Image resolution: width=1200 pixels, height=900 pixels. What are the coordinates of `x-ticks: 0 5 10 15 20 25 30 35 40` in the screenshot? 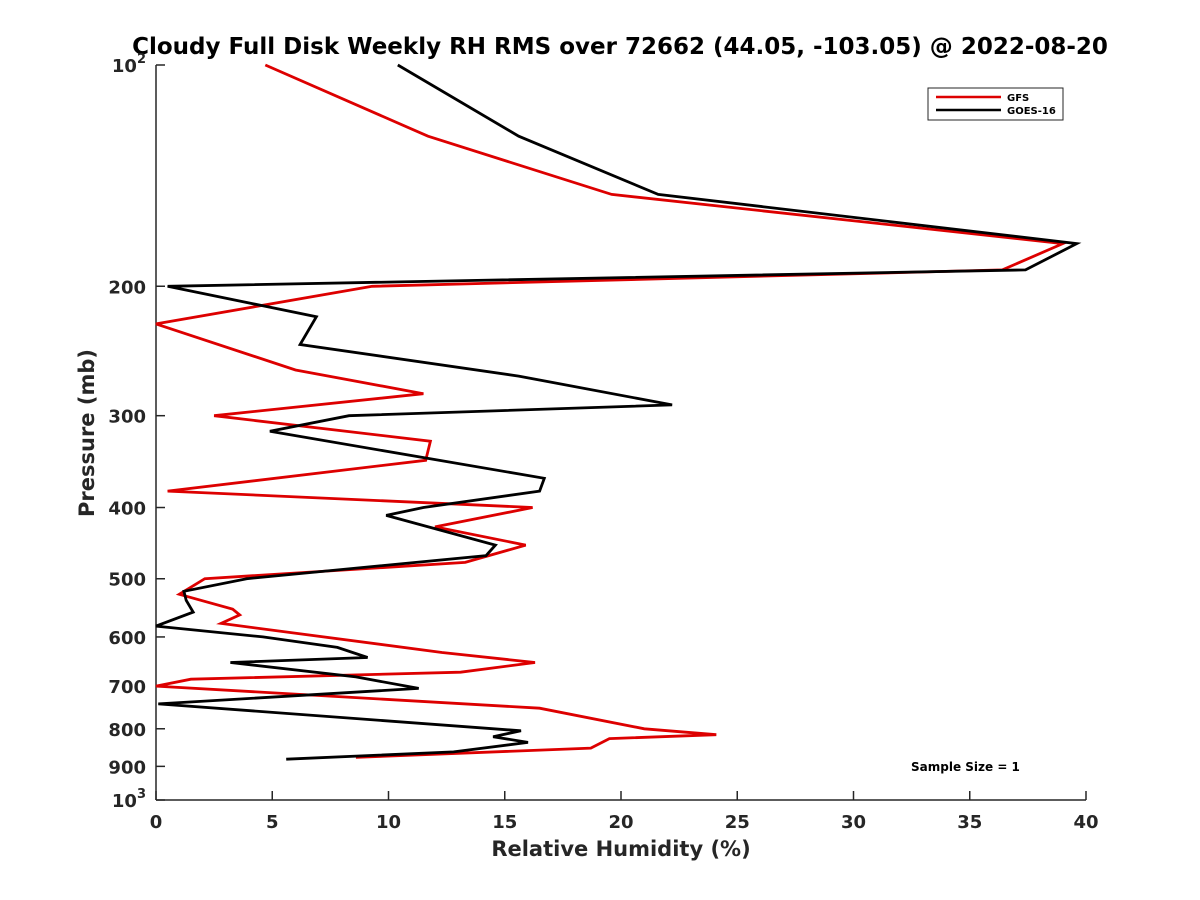 It's located at (624, 812).